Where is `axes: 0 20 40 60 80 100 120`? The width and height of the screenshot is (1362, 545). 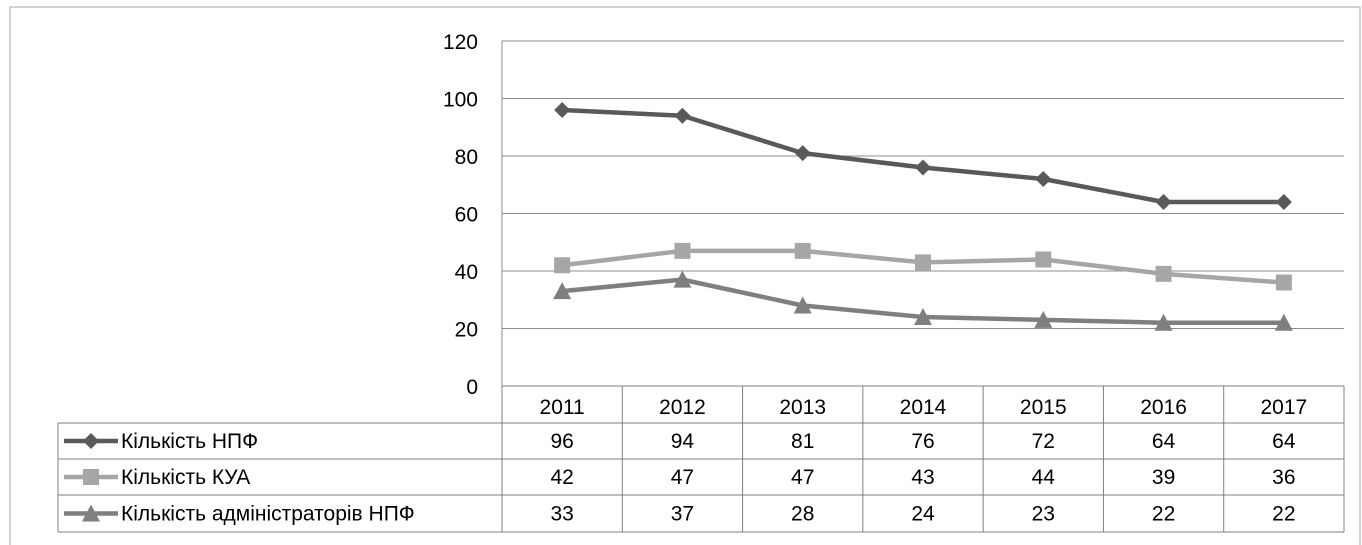
axes: 0 20 40 60 80 100 120 is located at coordinates (473, 215).